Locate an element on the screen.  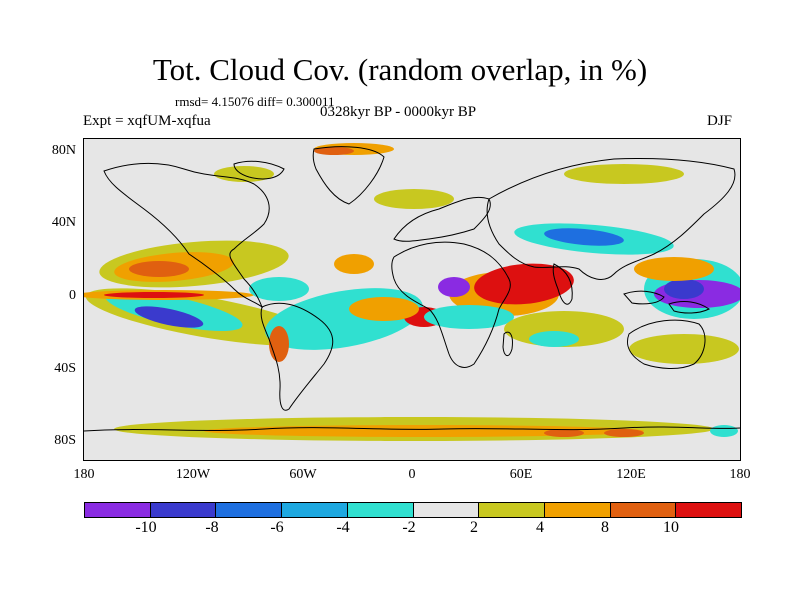
colorbar-label: 2 is located at coordinates (474, 527).